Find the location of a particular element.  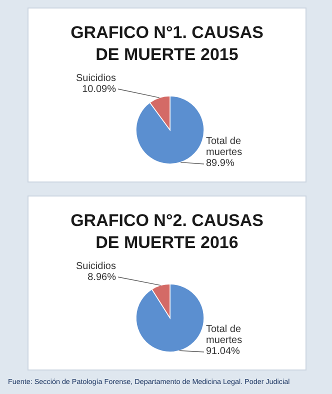

data-label: 91.04% is located at coordinates (223, 351).